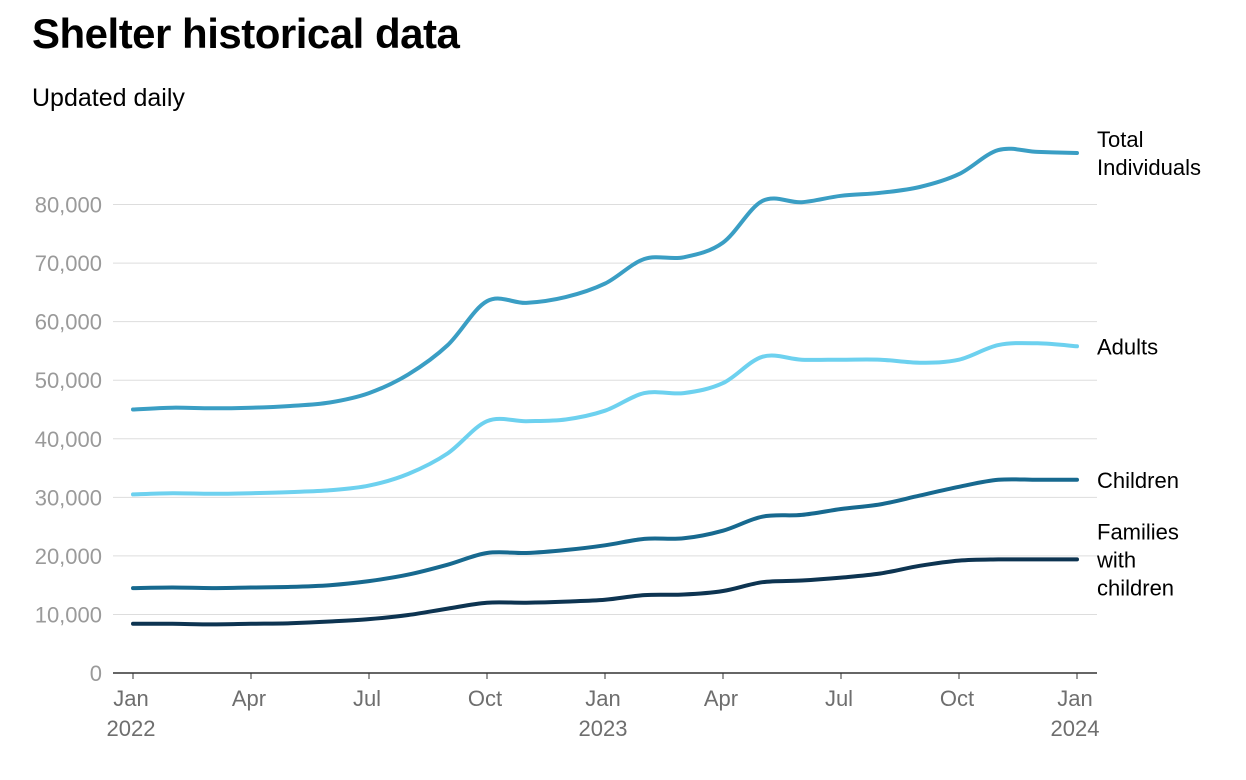  I want to click on x-tick-year: 2024, so click(1075, 728).